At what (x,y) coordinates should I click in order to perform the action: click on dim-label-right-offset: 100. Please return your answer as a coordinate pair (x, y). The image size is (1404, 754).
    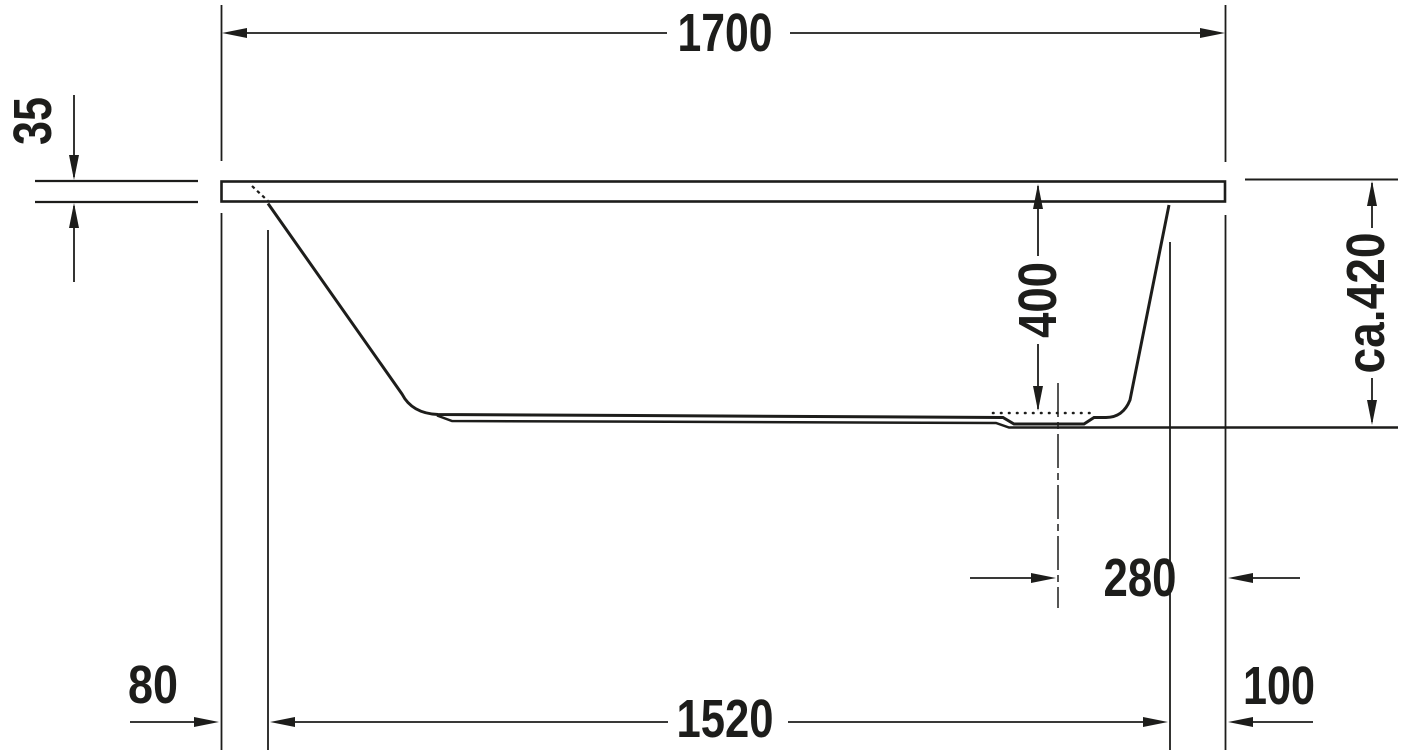
    Looking at the image, I should click on (1279, 686).